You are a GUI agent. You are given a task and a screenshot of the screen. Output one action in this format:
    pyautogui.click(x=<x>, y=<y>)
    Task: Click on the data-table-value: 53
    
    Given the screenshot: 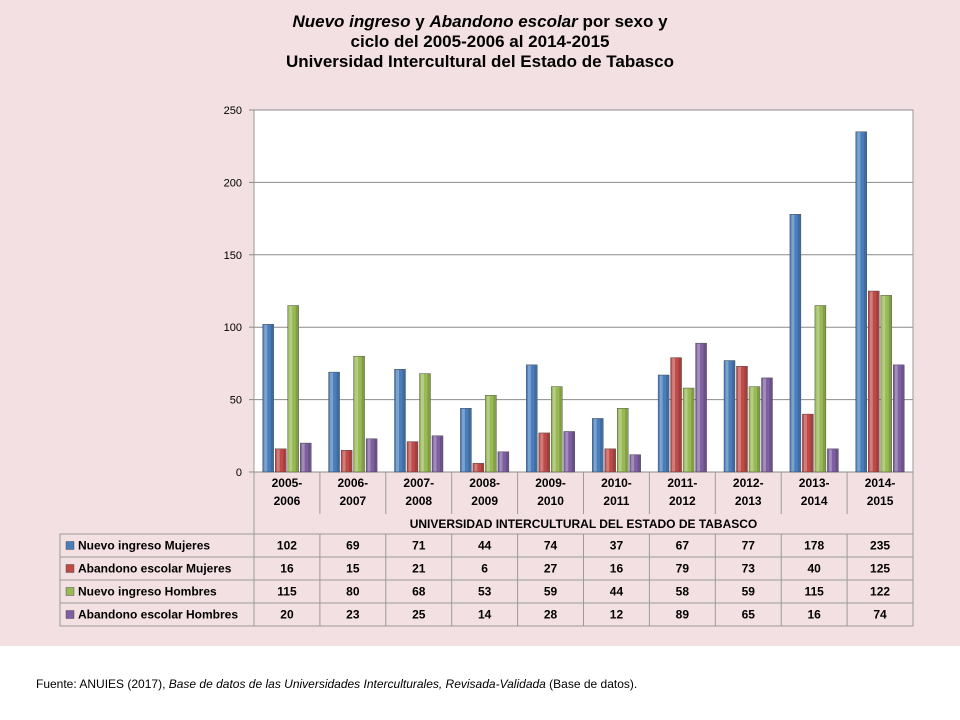 What is the action you would take?
    pyautogui.click(x=485, y=592)
    